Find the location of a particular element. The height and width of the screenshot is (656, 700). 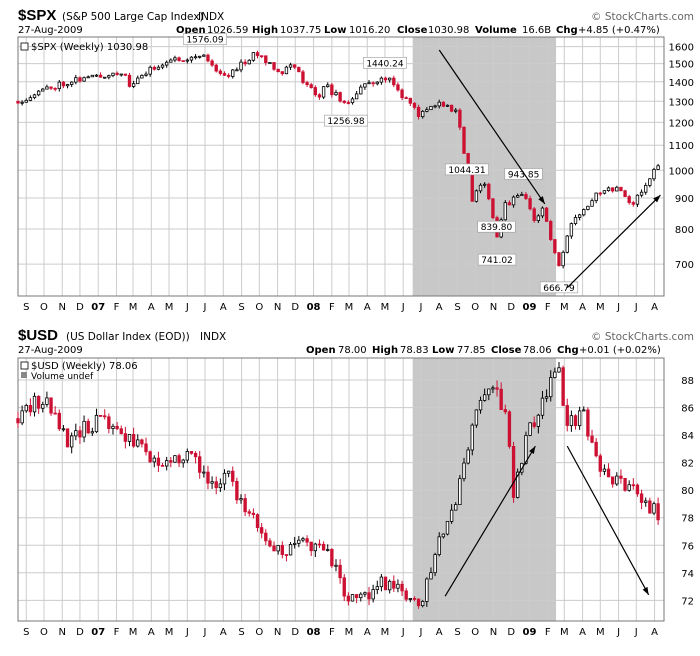

usd-y-tick-label: 72 is located at coordinates (687, 601).